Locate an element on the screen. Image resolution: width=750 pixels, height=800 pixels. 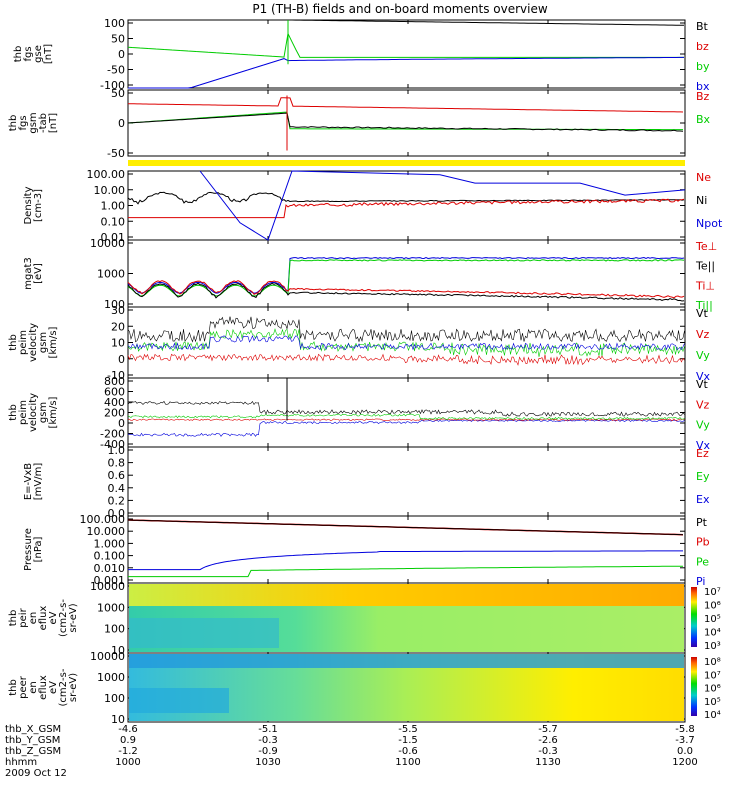
x-row-value: -1.5 is located at coordinates (408, 740).